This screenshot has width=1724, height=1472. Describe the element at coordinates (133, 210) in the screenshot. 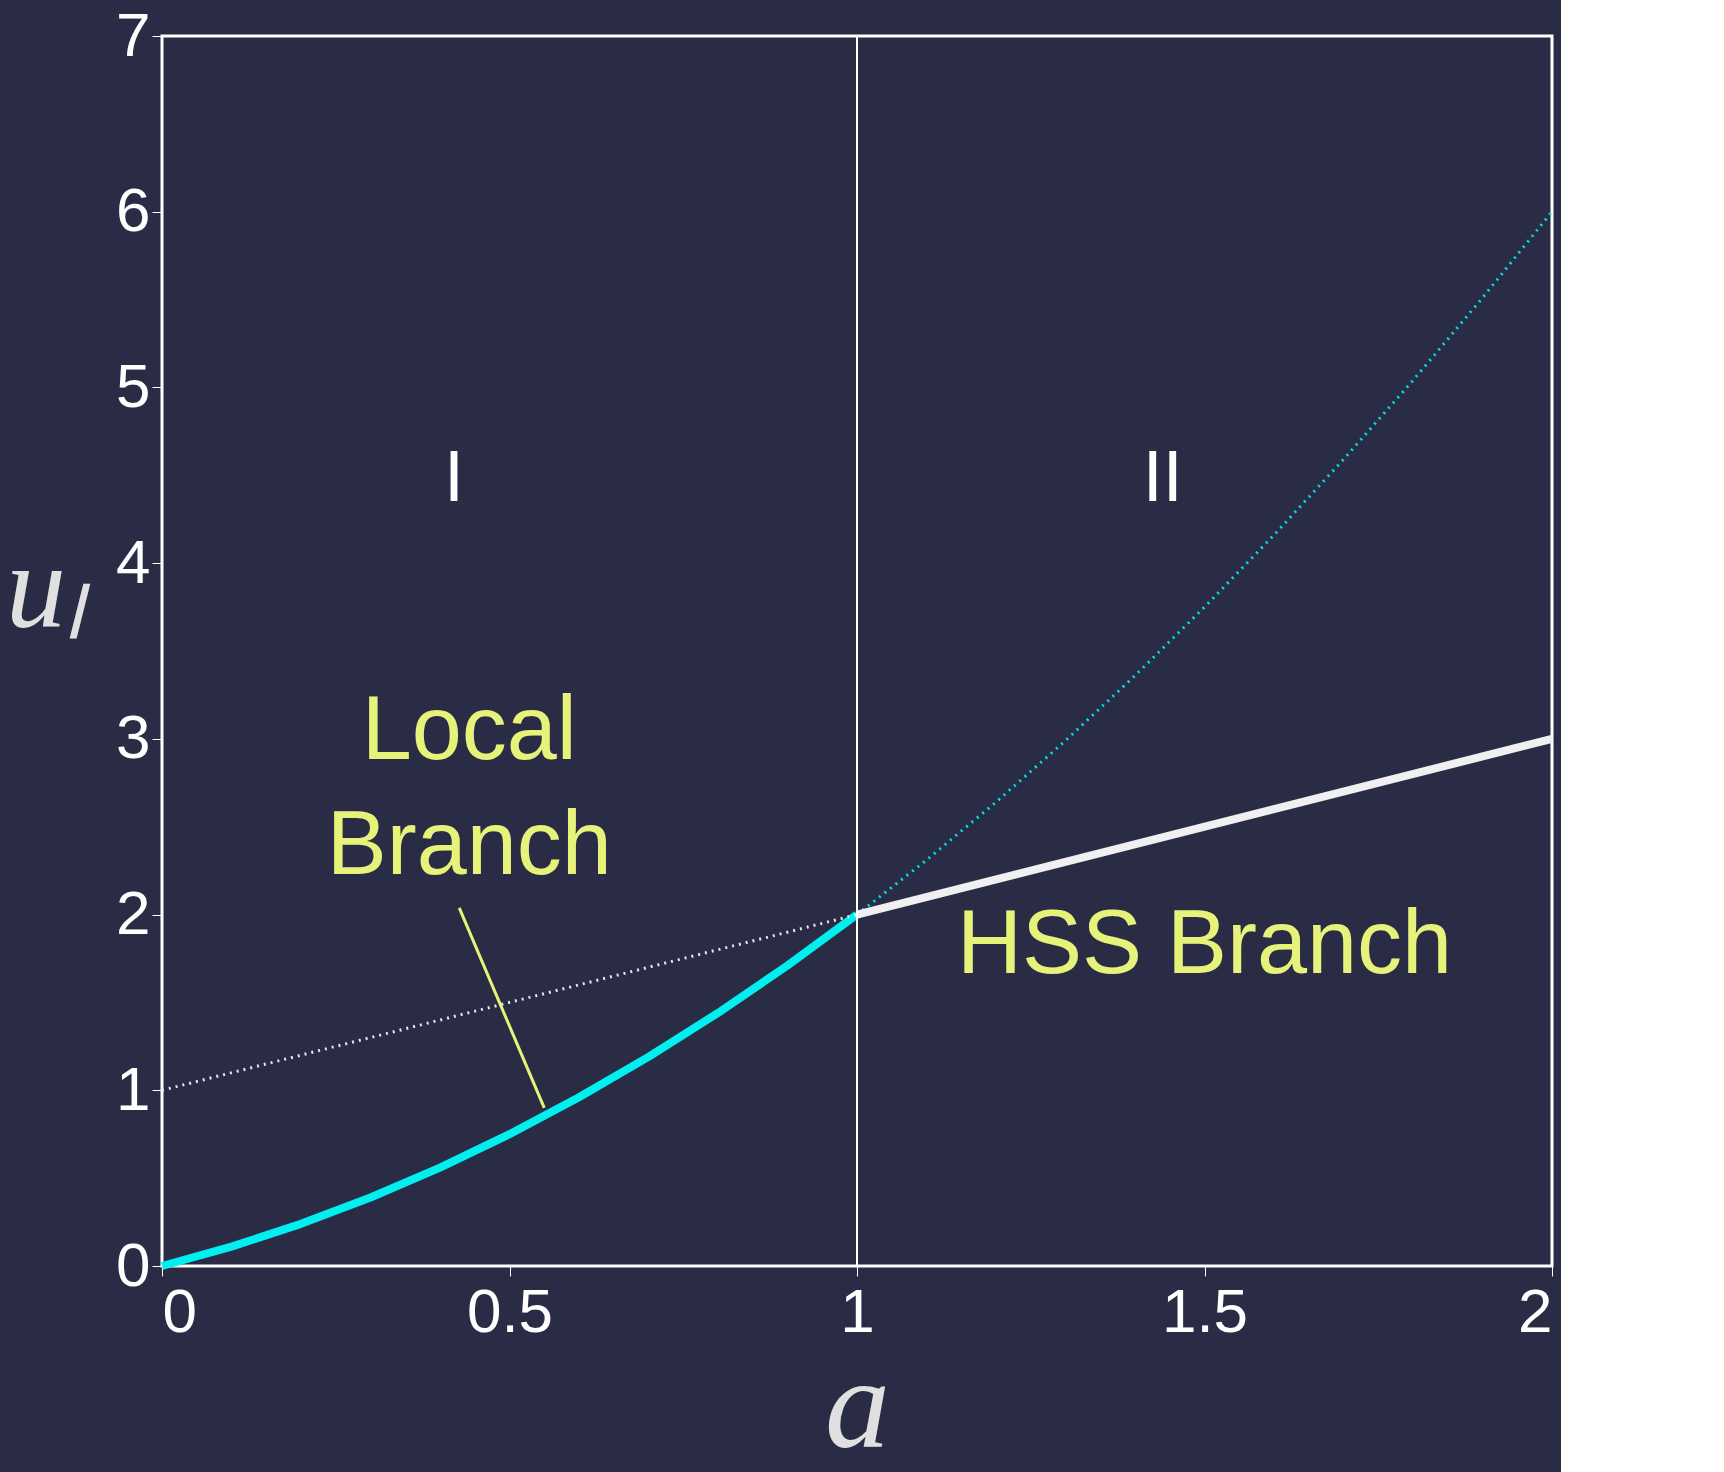

I see `y-tick-label: 6` at that location.